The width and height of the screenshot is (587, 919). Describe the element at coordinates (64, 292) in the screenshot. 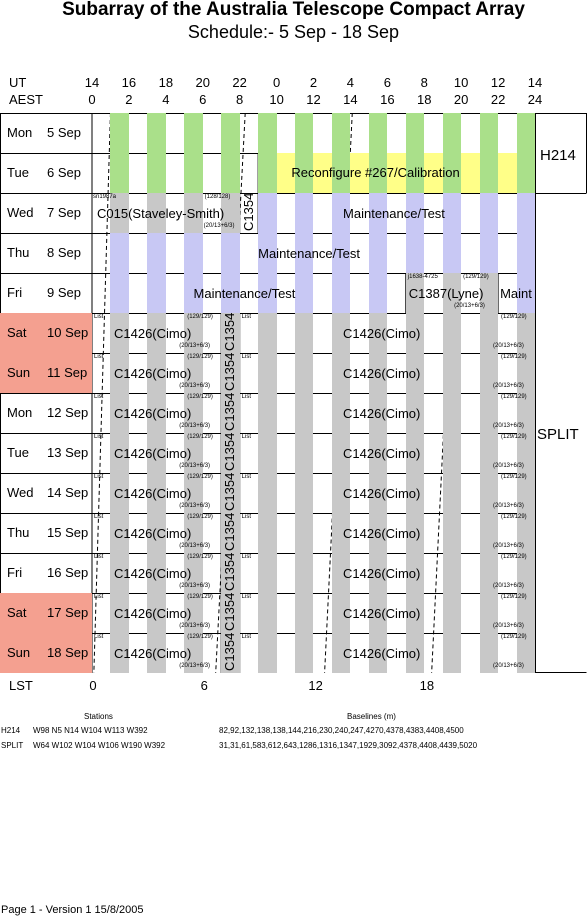

I see `day-date: 9 Sep` at that location.